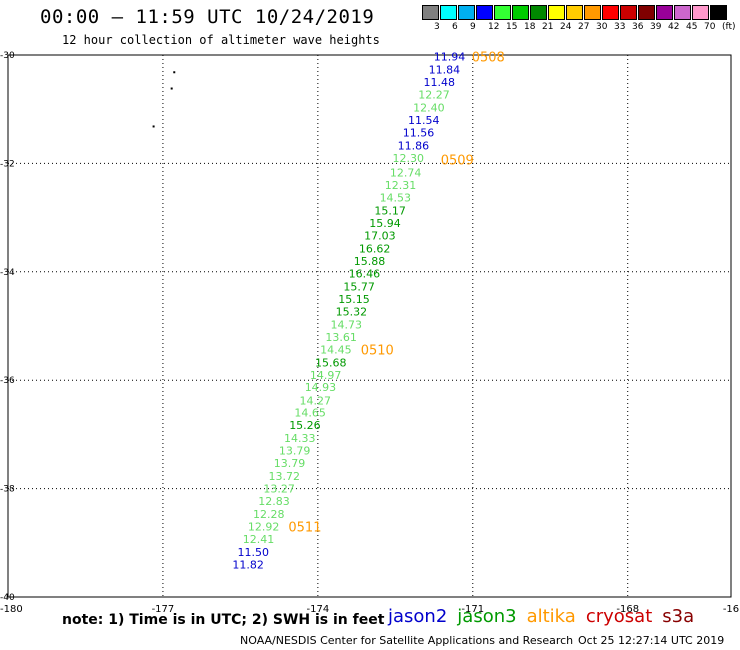 The height and width of the screenshot is (650, 740). I want to click on color-scale-level-label: 24, so click(566, 27).